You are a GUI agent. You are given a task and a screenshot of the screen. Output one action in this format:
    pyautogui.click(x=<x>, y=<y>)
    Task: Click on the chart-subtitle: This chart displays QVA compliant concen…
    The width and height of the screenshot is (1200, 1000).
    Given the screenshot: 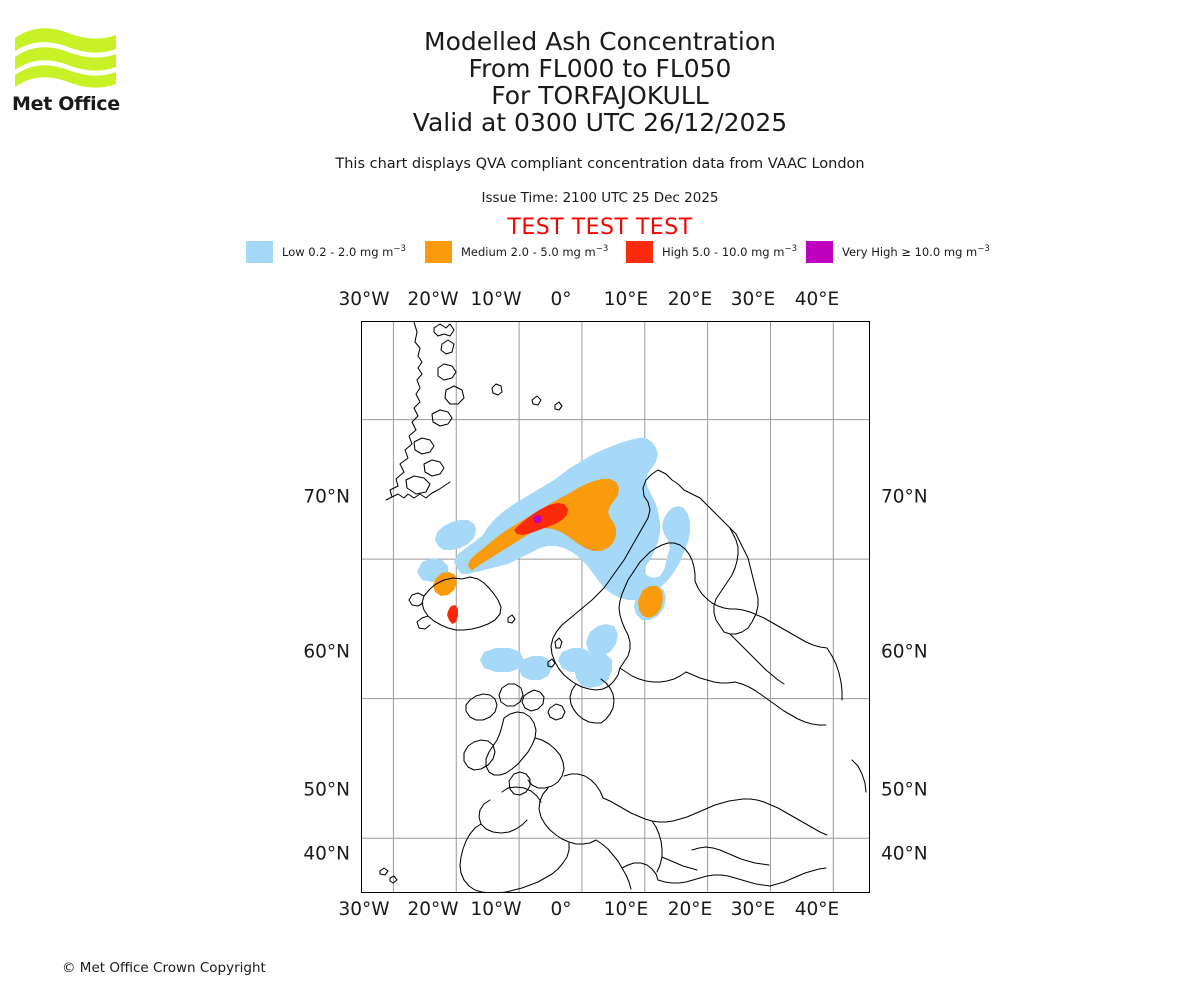 What is the action you would take?
    pyautogui.click(x=600, y=164)
    